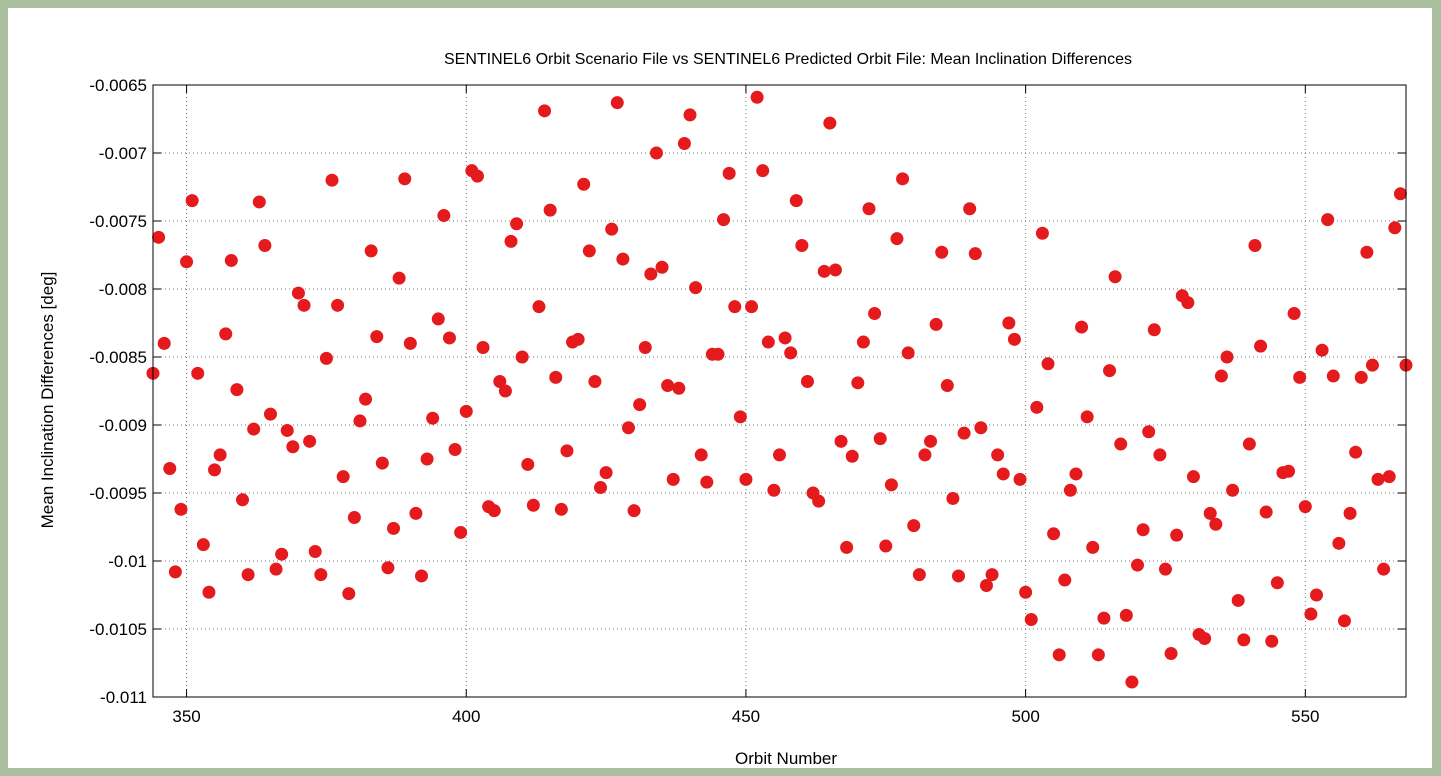 This screenshot has width=1441, height=776. I want to click on x-tick-label: 500, so click(1025, 716).